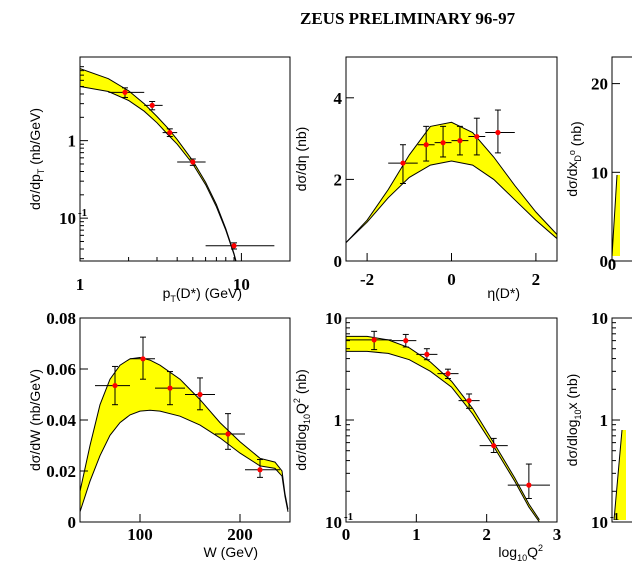 This screenshot has height=574, width=632. I want to click on band-edge, so click(618, 475).